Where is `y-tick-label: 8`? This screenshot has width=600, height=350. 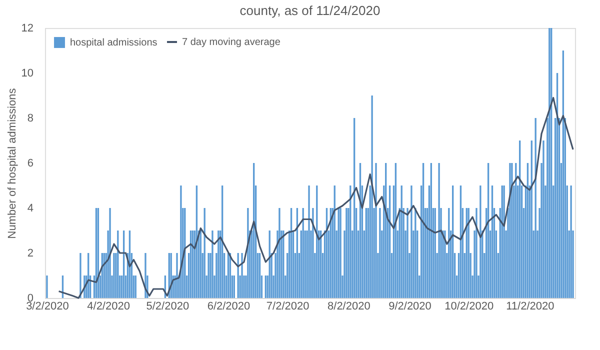
y-tick-label: 8 is located at coordinates (30, 118).